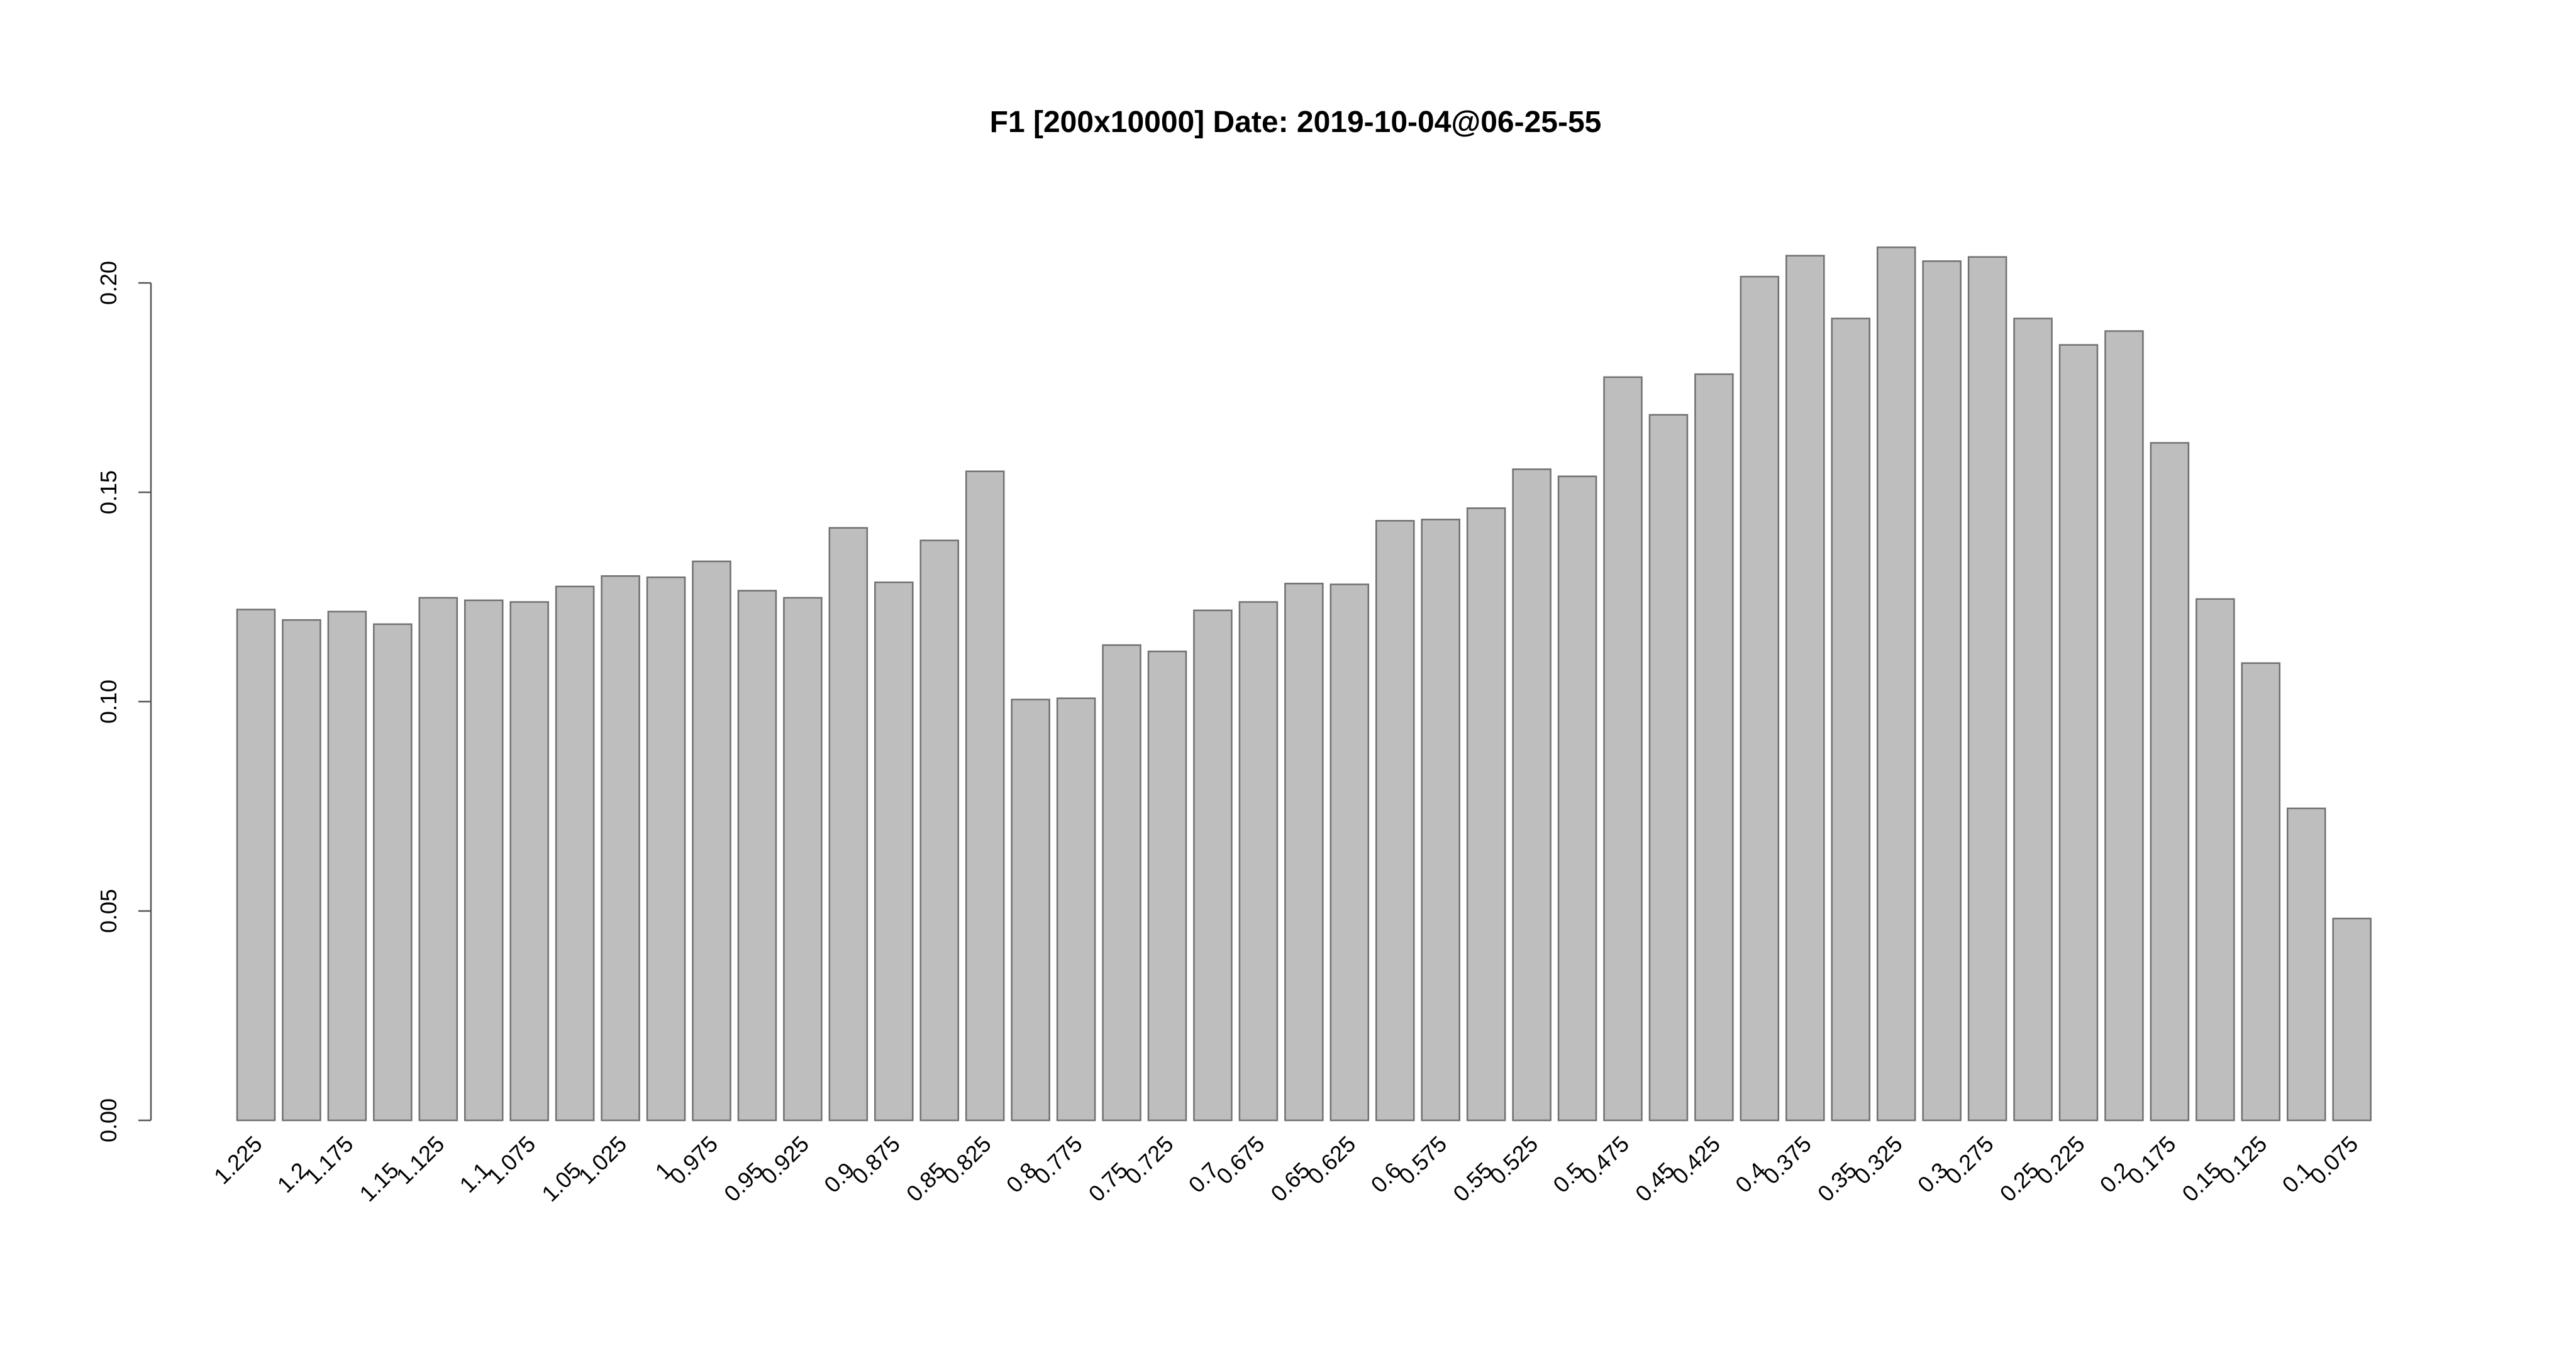  What do you see at coordinates (876, 1160) in the screenshot?
I see `x-tick-label: 0.875` at bounding box center [876, 1160].